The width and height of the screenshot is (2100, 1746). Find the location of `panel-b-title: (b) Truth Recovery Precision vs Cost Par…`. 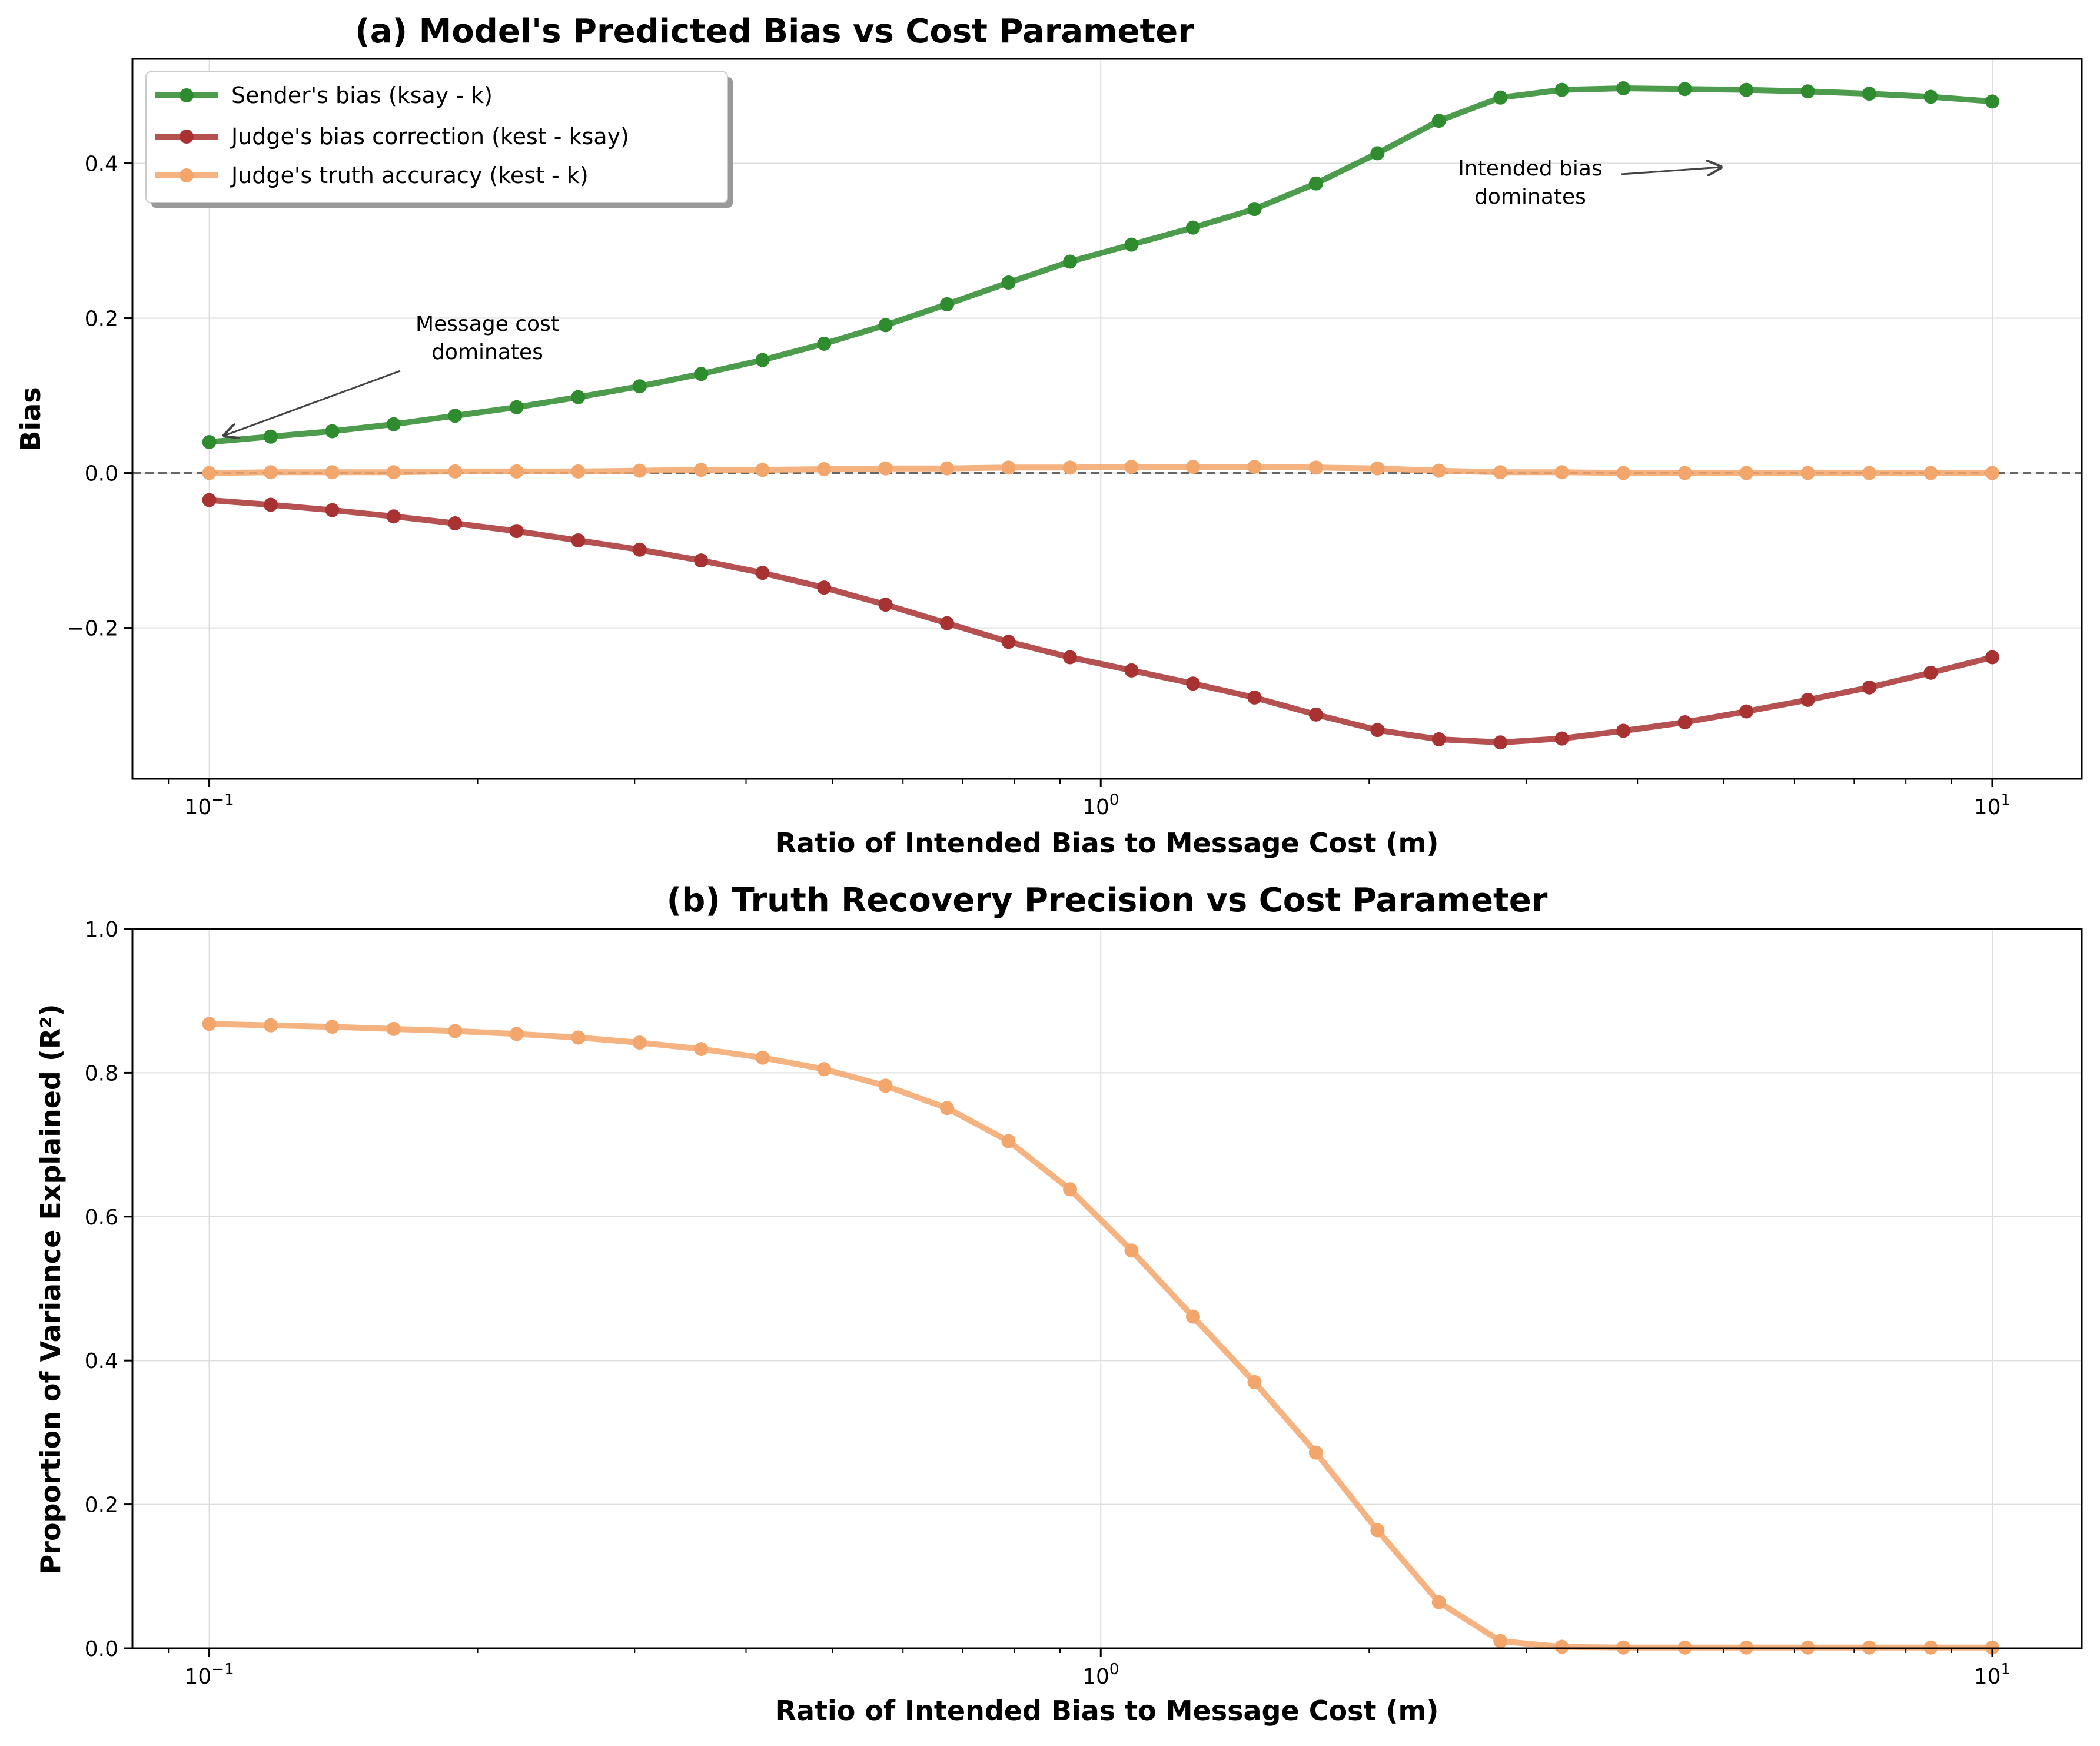

panel-b-title: (b) Truth Recovery Precision vs Cost Par… is located at coordinates (1107, 900).